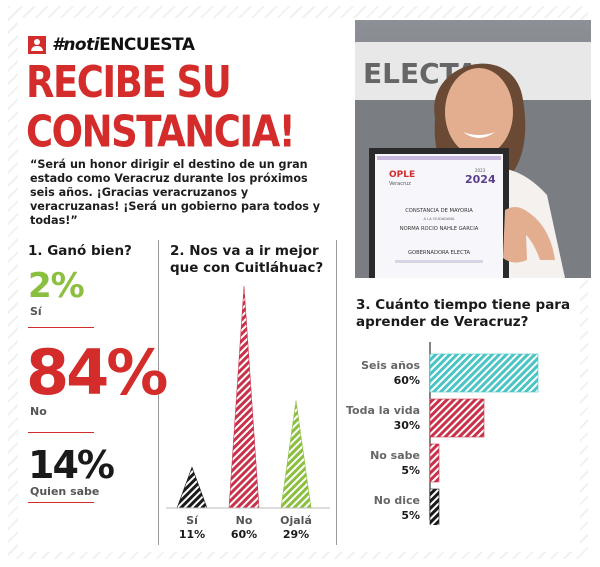 The width and height of the screenshot is (600, 567). Describe the element at coordinates (395, 455) in the screenshot. I see `q3-category-label-2: No sabe` at that location.